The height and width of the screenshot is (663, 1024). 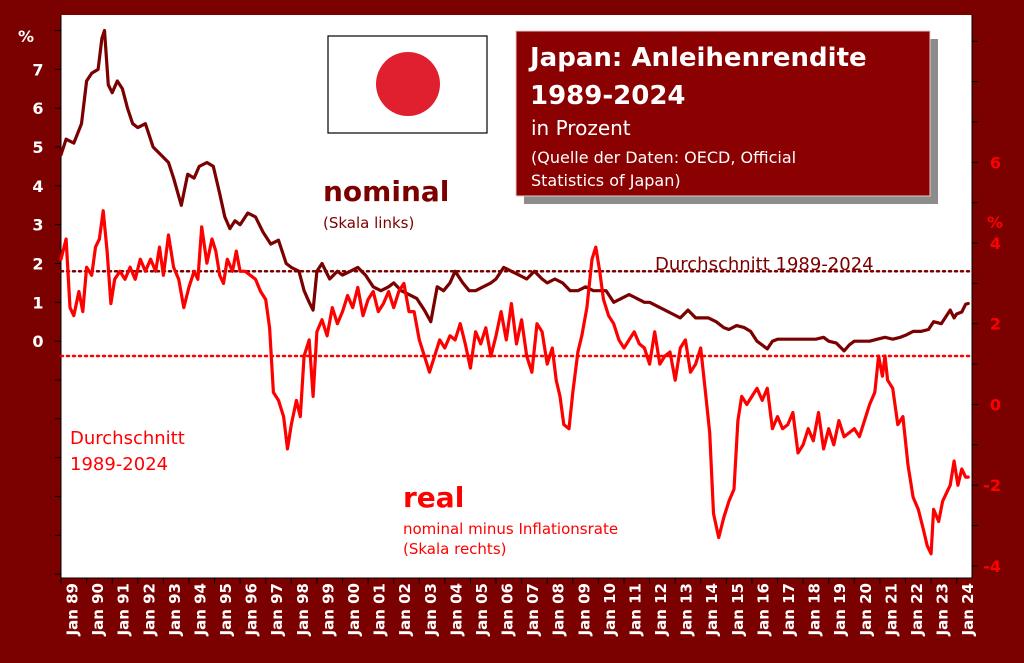 I want to click on real-average-label-2: 1989-2024, so click(x=119, y=464).